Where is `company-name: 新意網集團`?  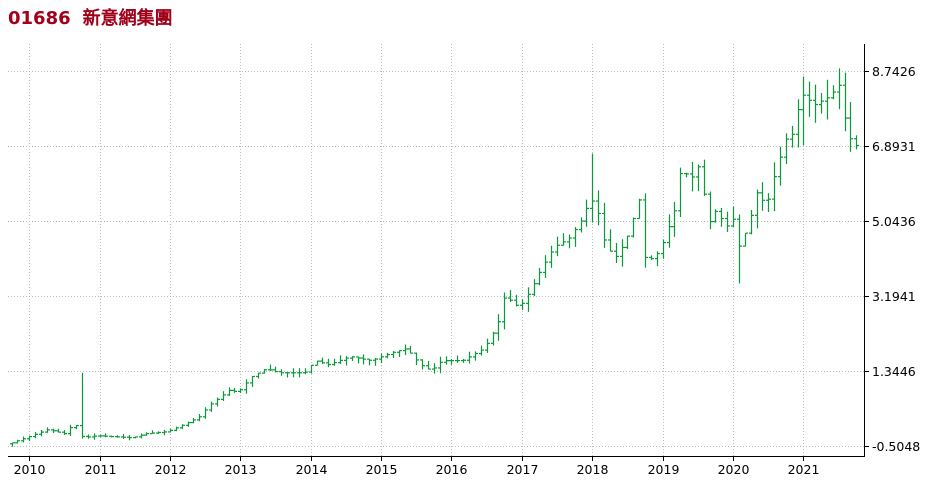 company-name: 新意網集團 is located at coordinates (127, 18).